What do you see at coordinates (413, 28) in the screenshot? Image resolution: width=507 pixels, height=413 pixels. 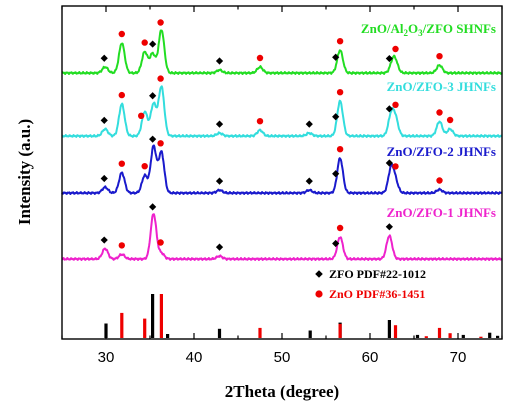 I see `series-label-part: O` at bounding box center [413, 28].